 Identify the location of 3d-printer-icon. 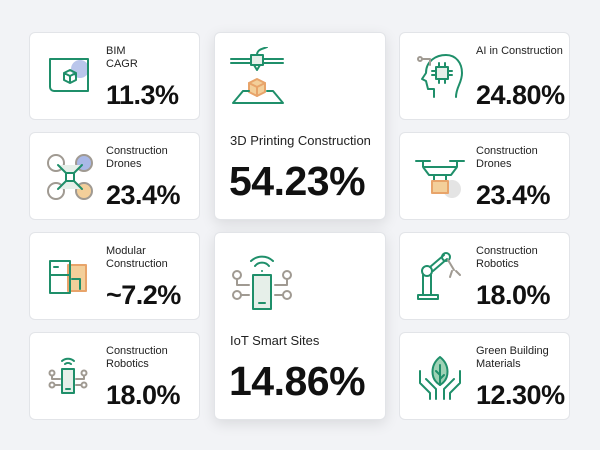
(261, 78).